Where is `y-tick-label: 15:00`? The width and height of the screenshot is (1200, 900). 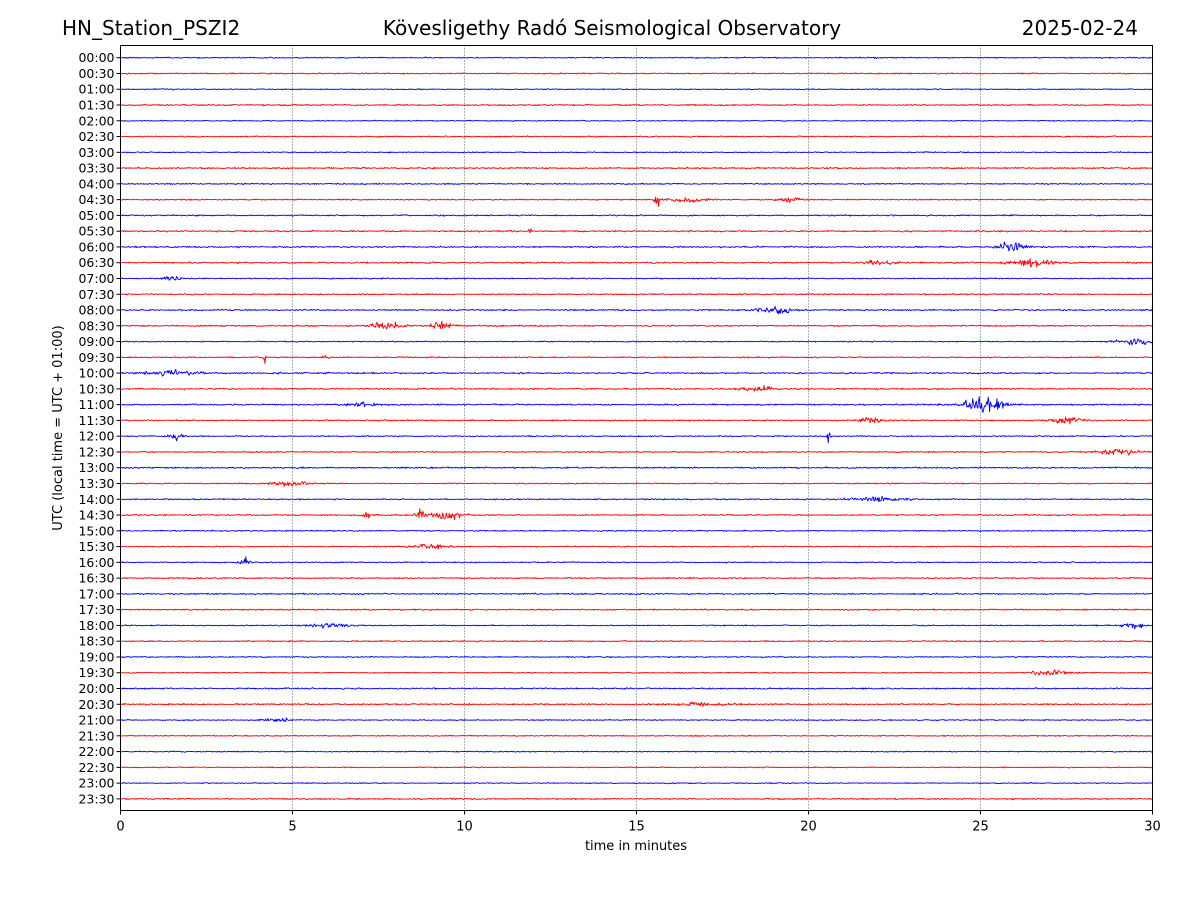
y-tick-label: 15:00 is located at coordinates (96, 530).